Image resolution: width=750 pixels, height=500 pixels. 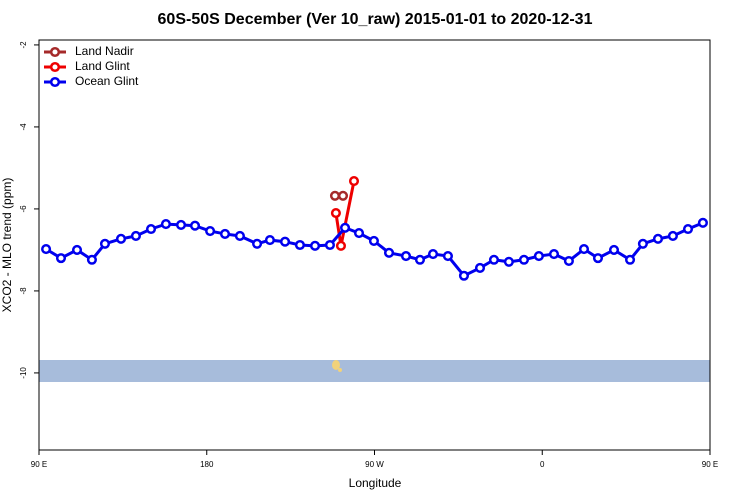 What do you see at coordinates (23, 127) in the screenshot?
I see `y-tick-label: -4` at bounding box center [23, 127].